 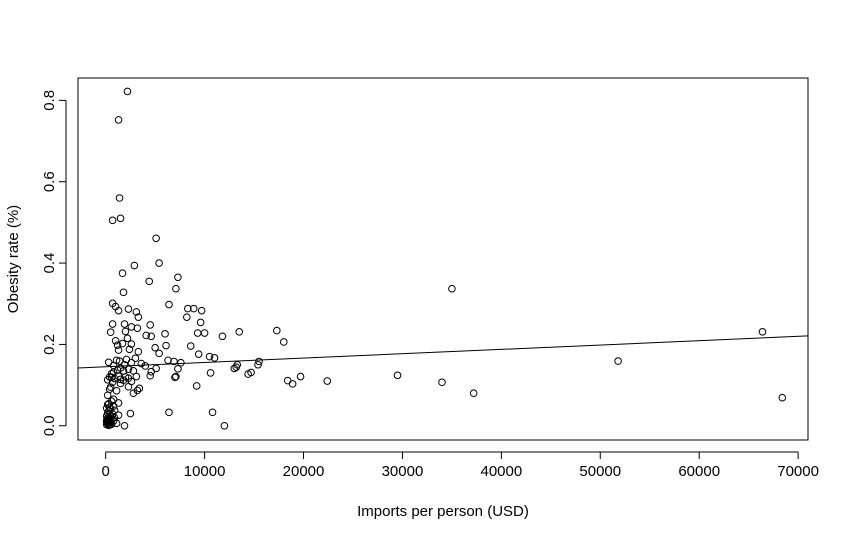 What do you see at coordinates (699, 471) in the screenshot?
I see `x-tick-label: 60000` at bounding box center [699, 471].